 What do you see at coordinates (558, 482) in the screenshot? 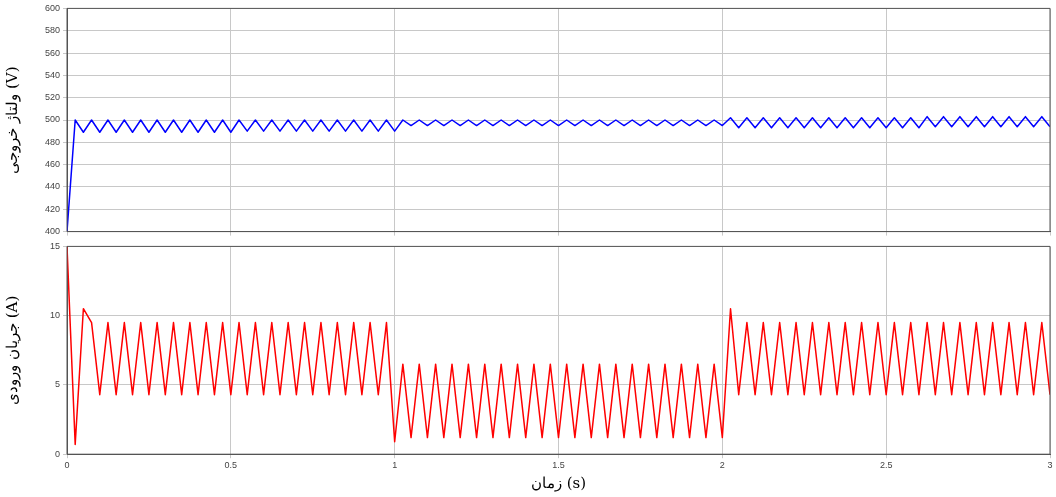
I see `x-axis-title: زمان (s)` at bounding box center [558, 482].